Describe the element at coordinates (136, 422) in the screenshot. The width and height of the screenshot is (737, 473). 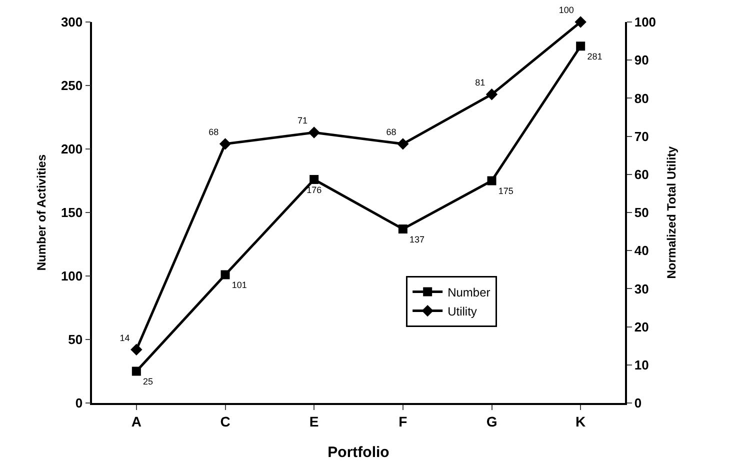
I see `x-tick-label: A` at that location.